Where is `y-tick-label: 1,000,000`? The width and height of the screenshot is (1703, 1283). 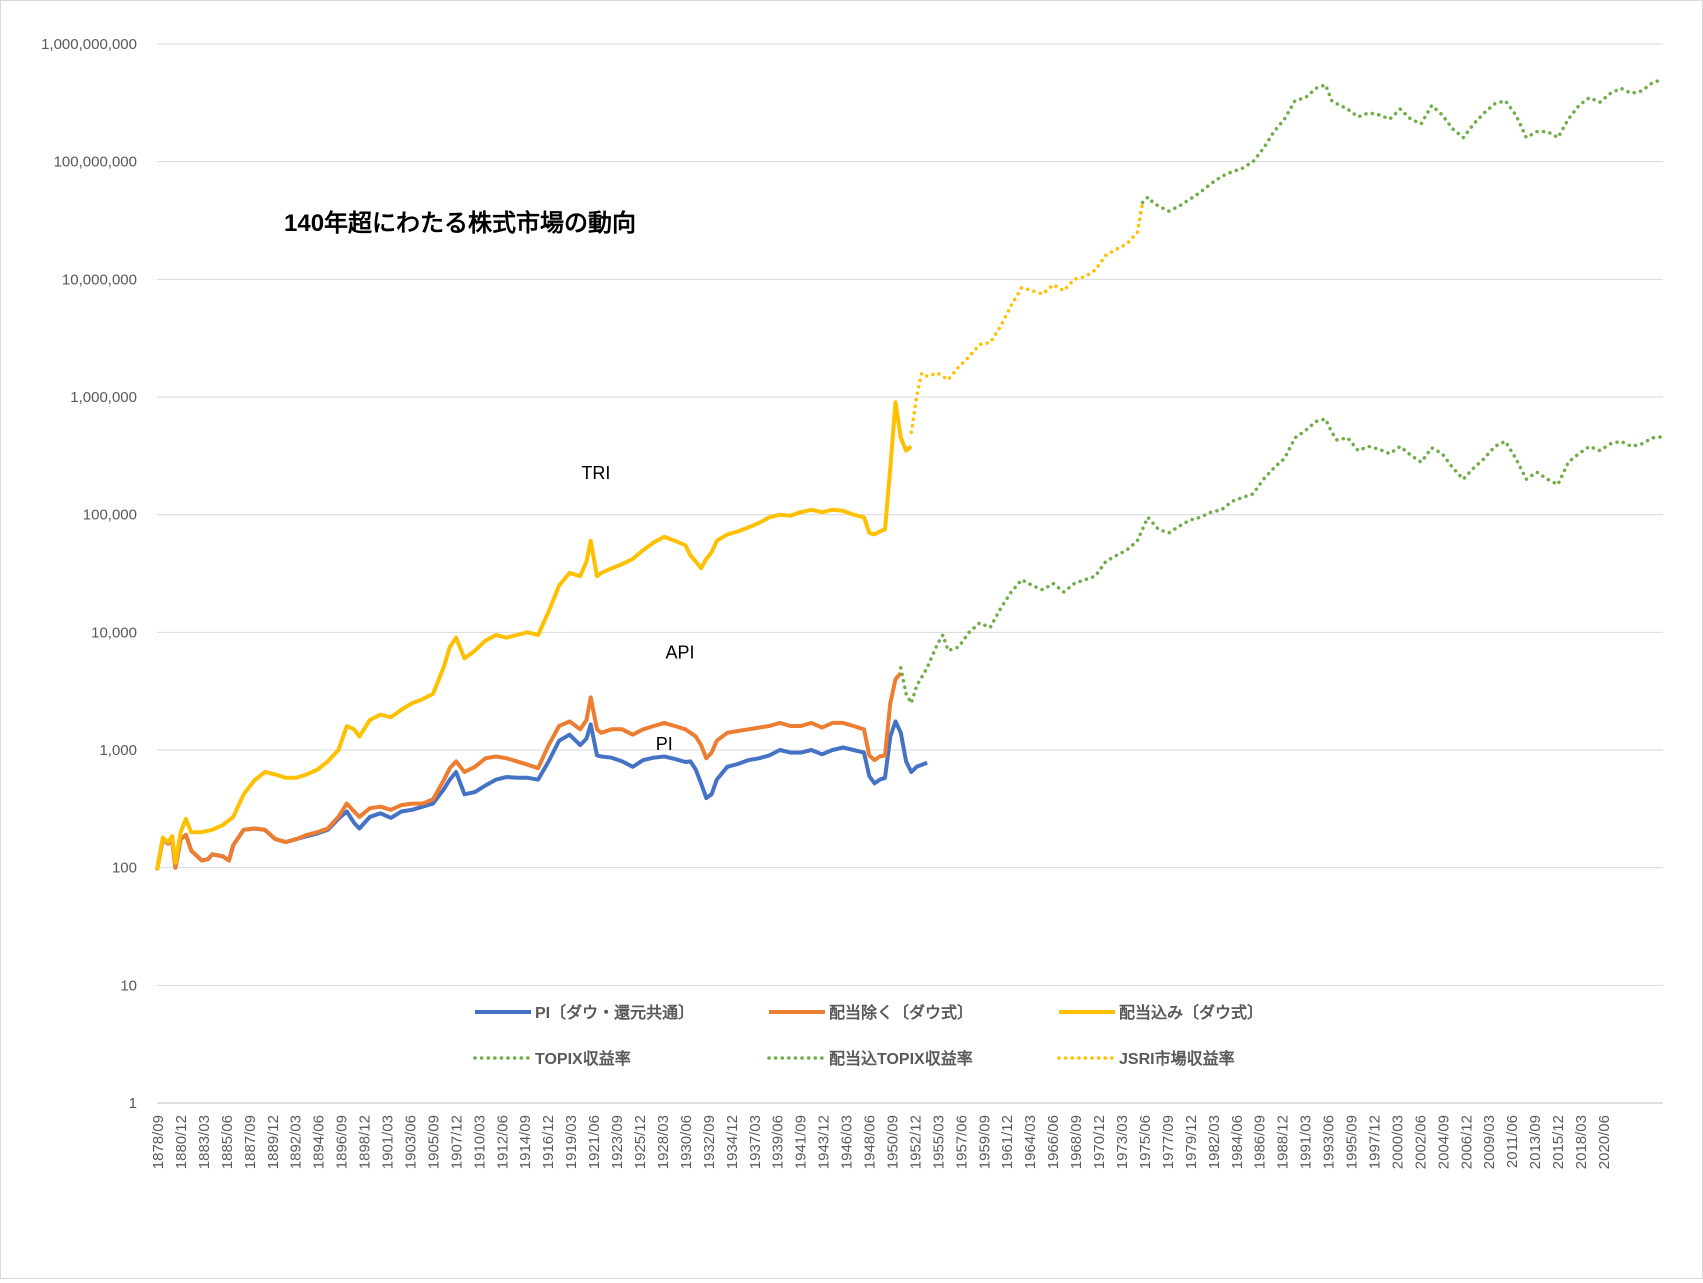
y-tick-label: 1,000,000 is located at coordinates (103, 397).